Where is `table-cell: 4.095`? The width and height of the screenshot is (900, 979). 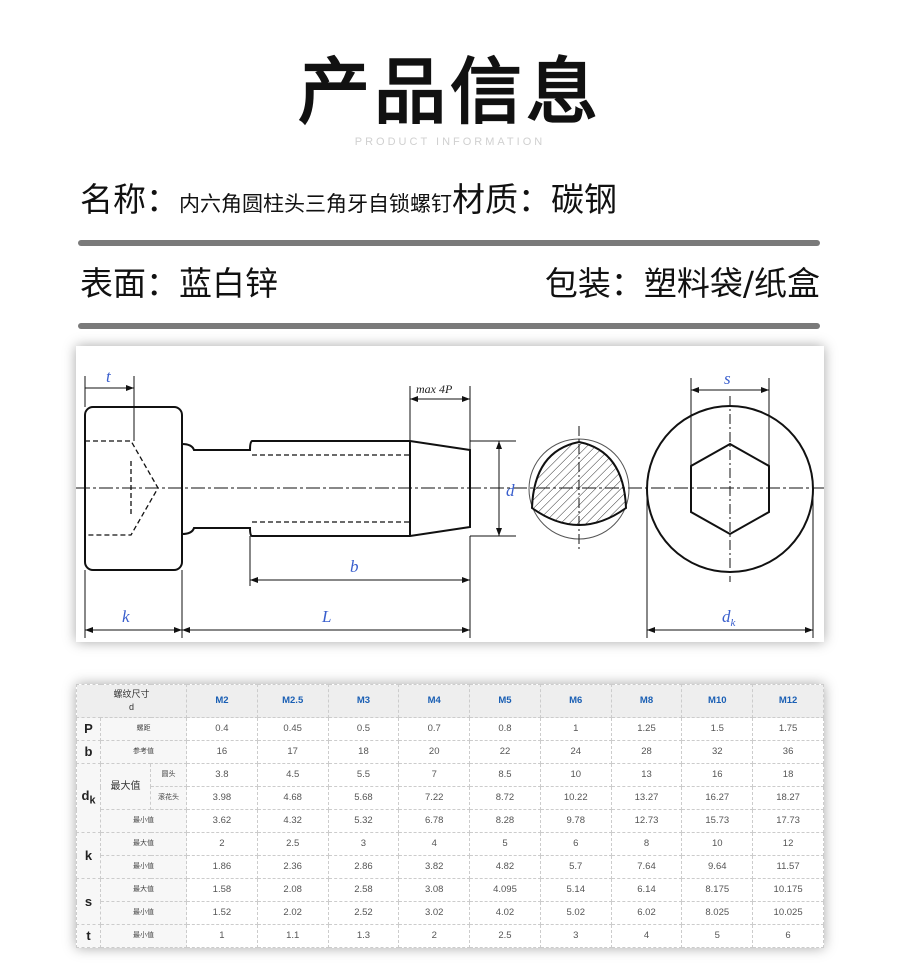 table-cell: 4.095 is located at coordinates (505, 890).